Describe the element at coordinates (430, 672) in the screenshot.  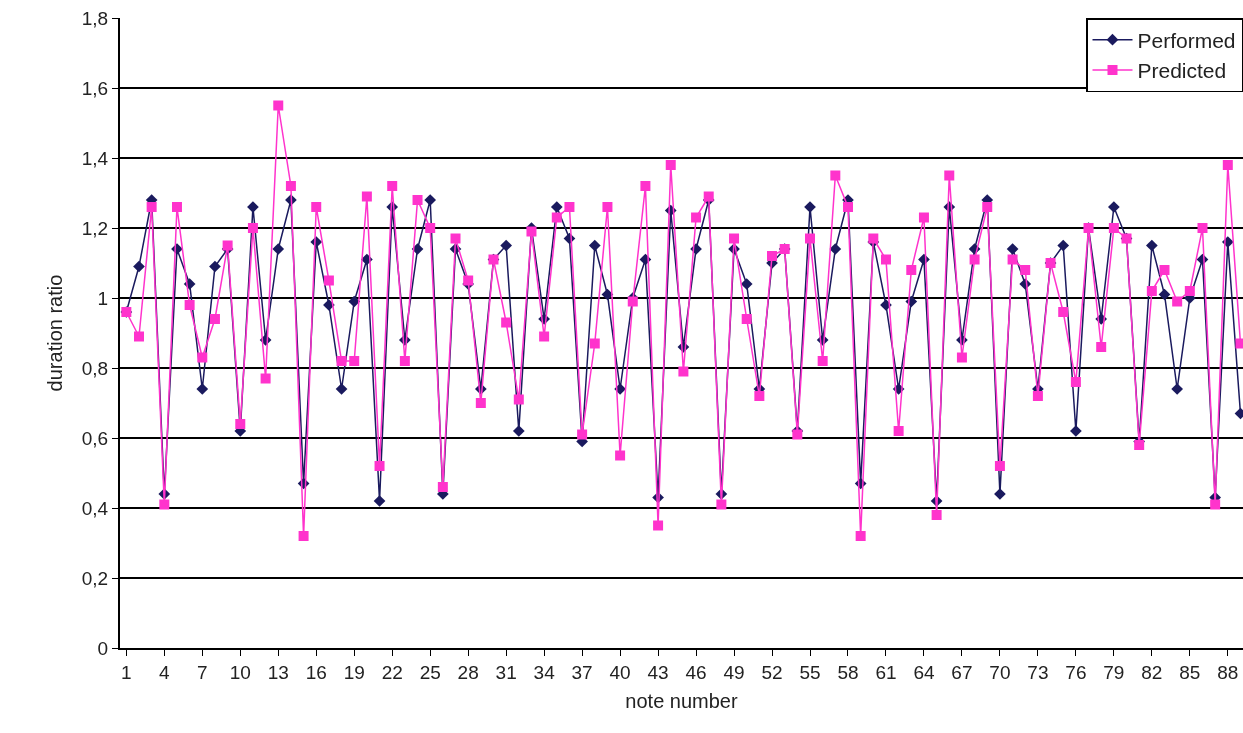
I see `x-tick-label: 25` at that location.